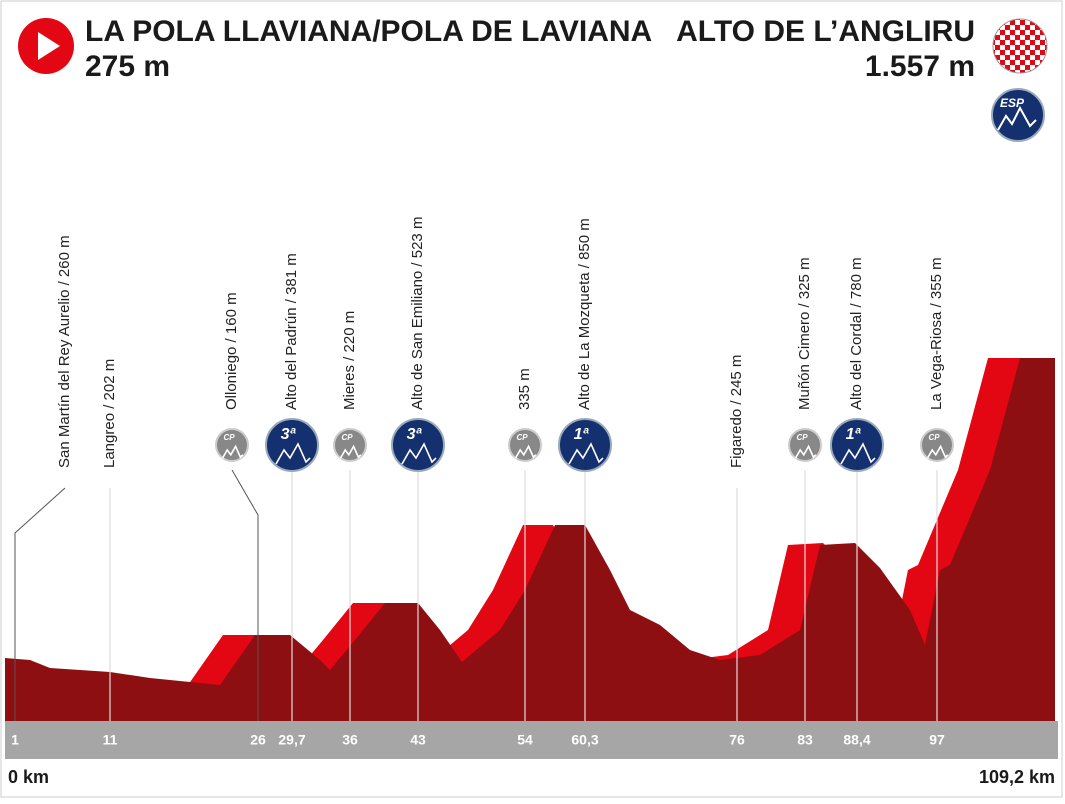  Describe the element at coordinates (736, 411) in the screenshot. I see `waypoint-label: Figaredo / 245 m` at that location.